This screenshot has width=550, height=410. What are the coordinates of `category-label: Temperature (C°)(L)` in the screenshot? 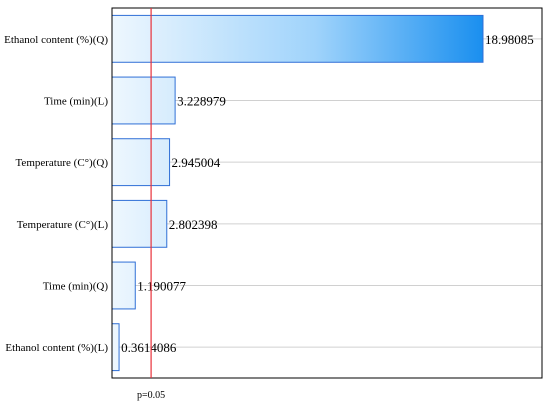 It's located at (63, 225).